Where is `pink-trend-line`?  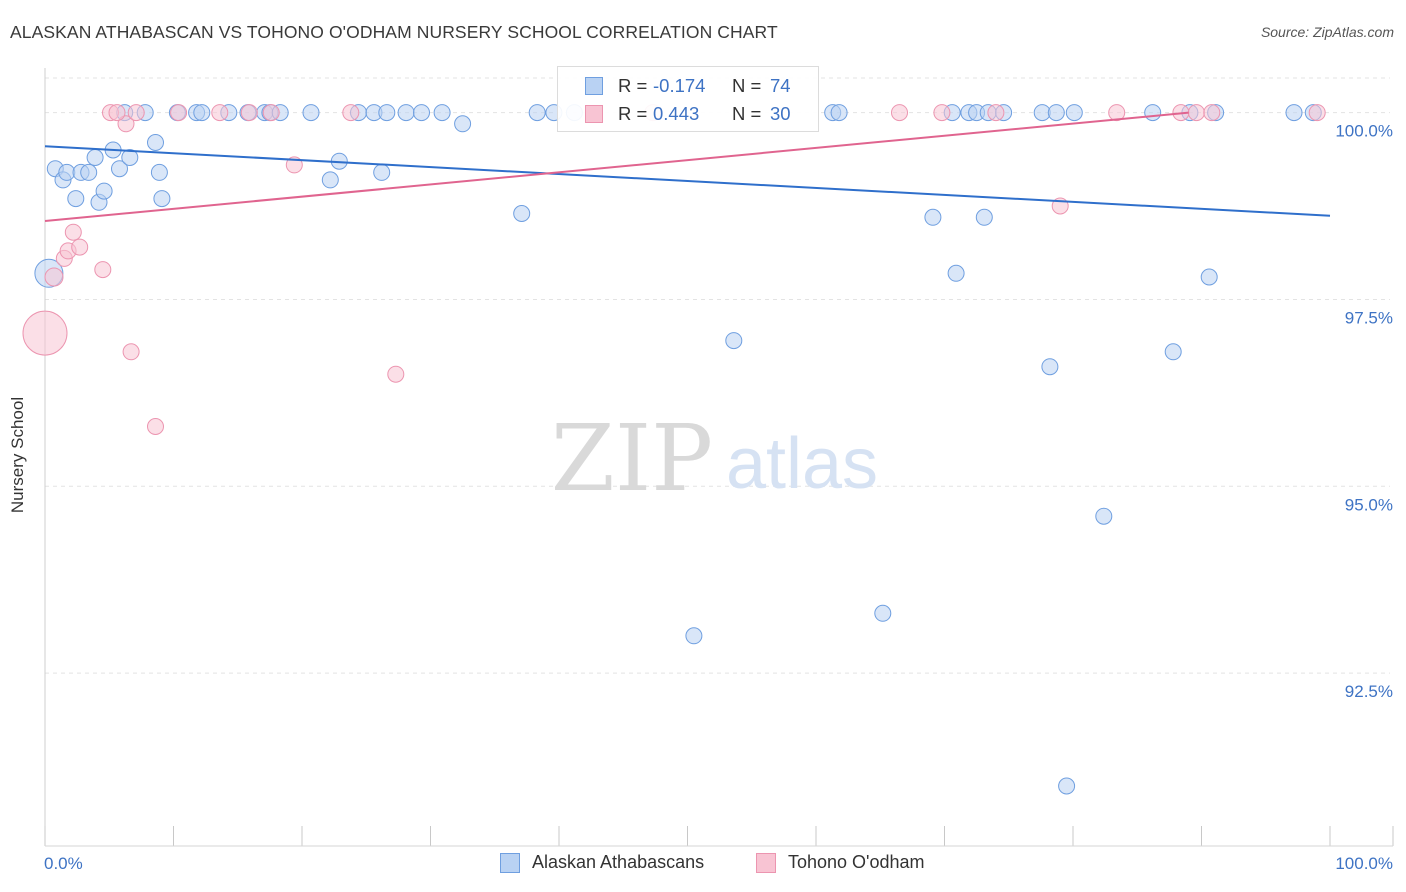 pink-trend-line is located at coordinates (616, 166).